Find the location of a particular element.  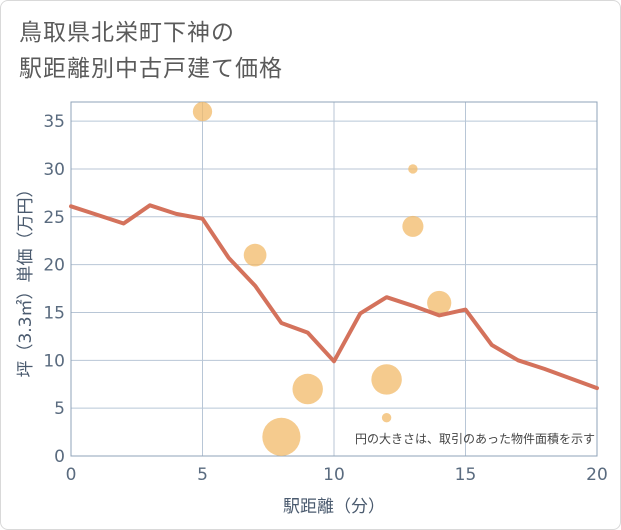

x-tick-label-10: 10 is located at coordinates (334, 475).